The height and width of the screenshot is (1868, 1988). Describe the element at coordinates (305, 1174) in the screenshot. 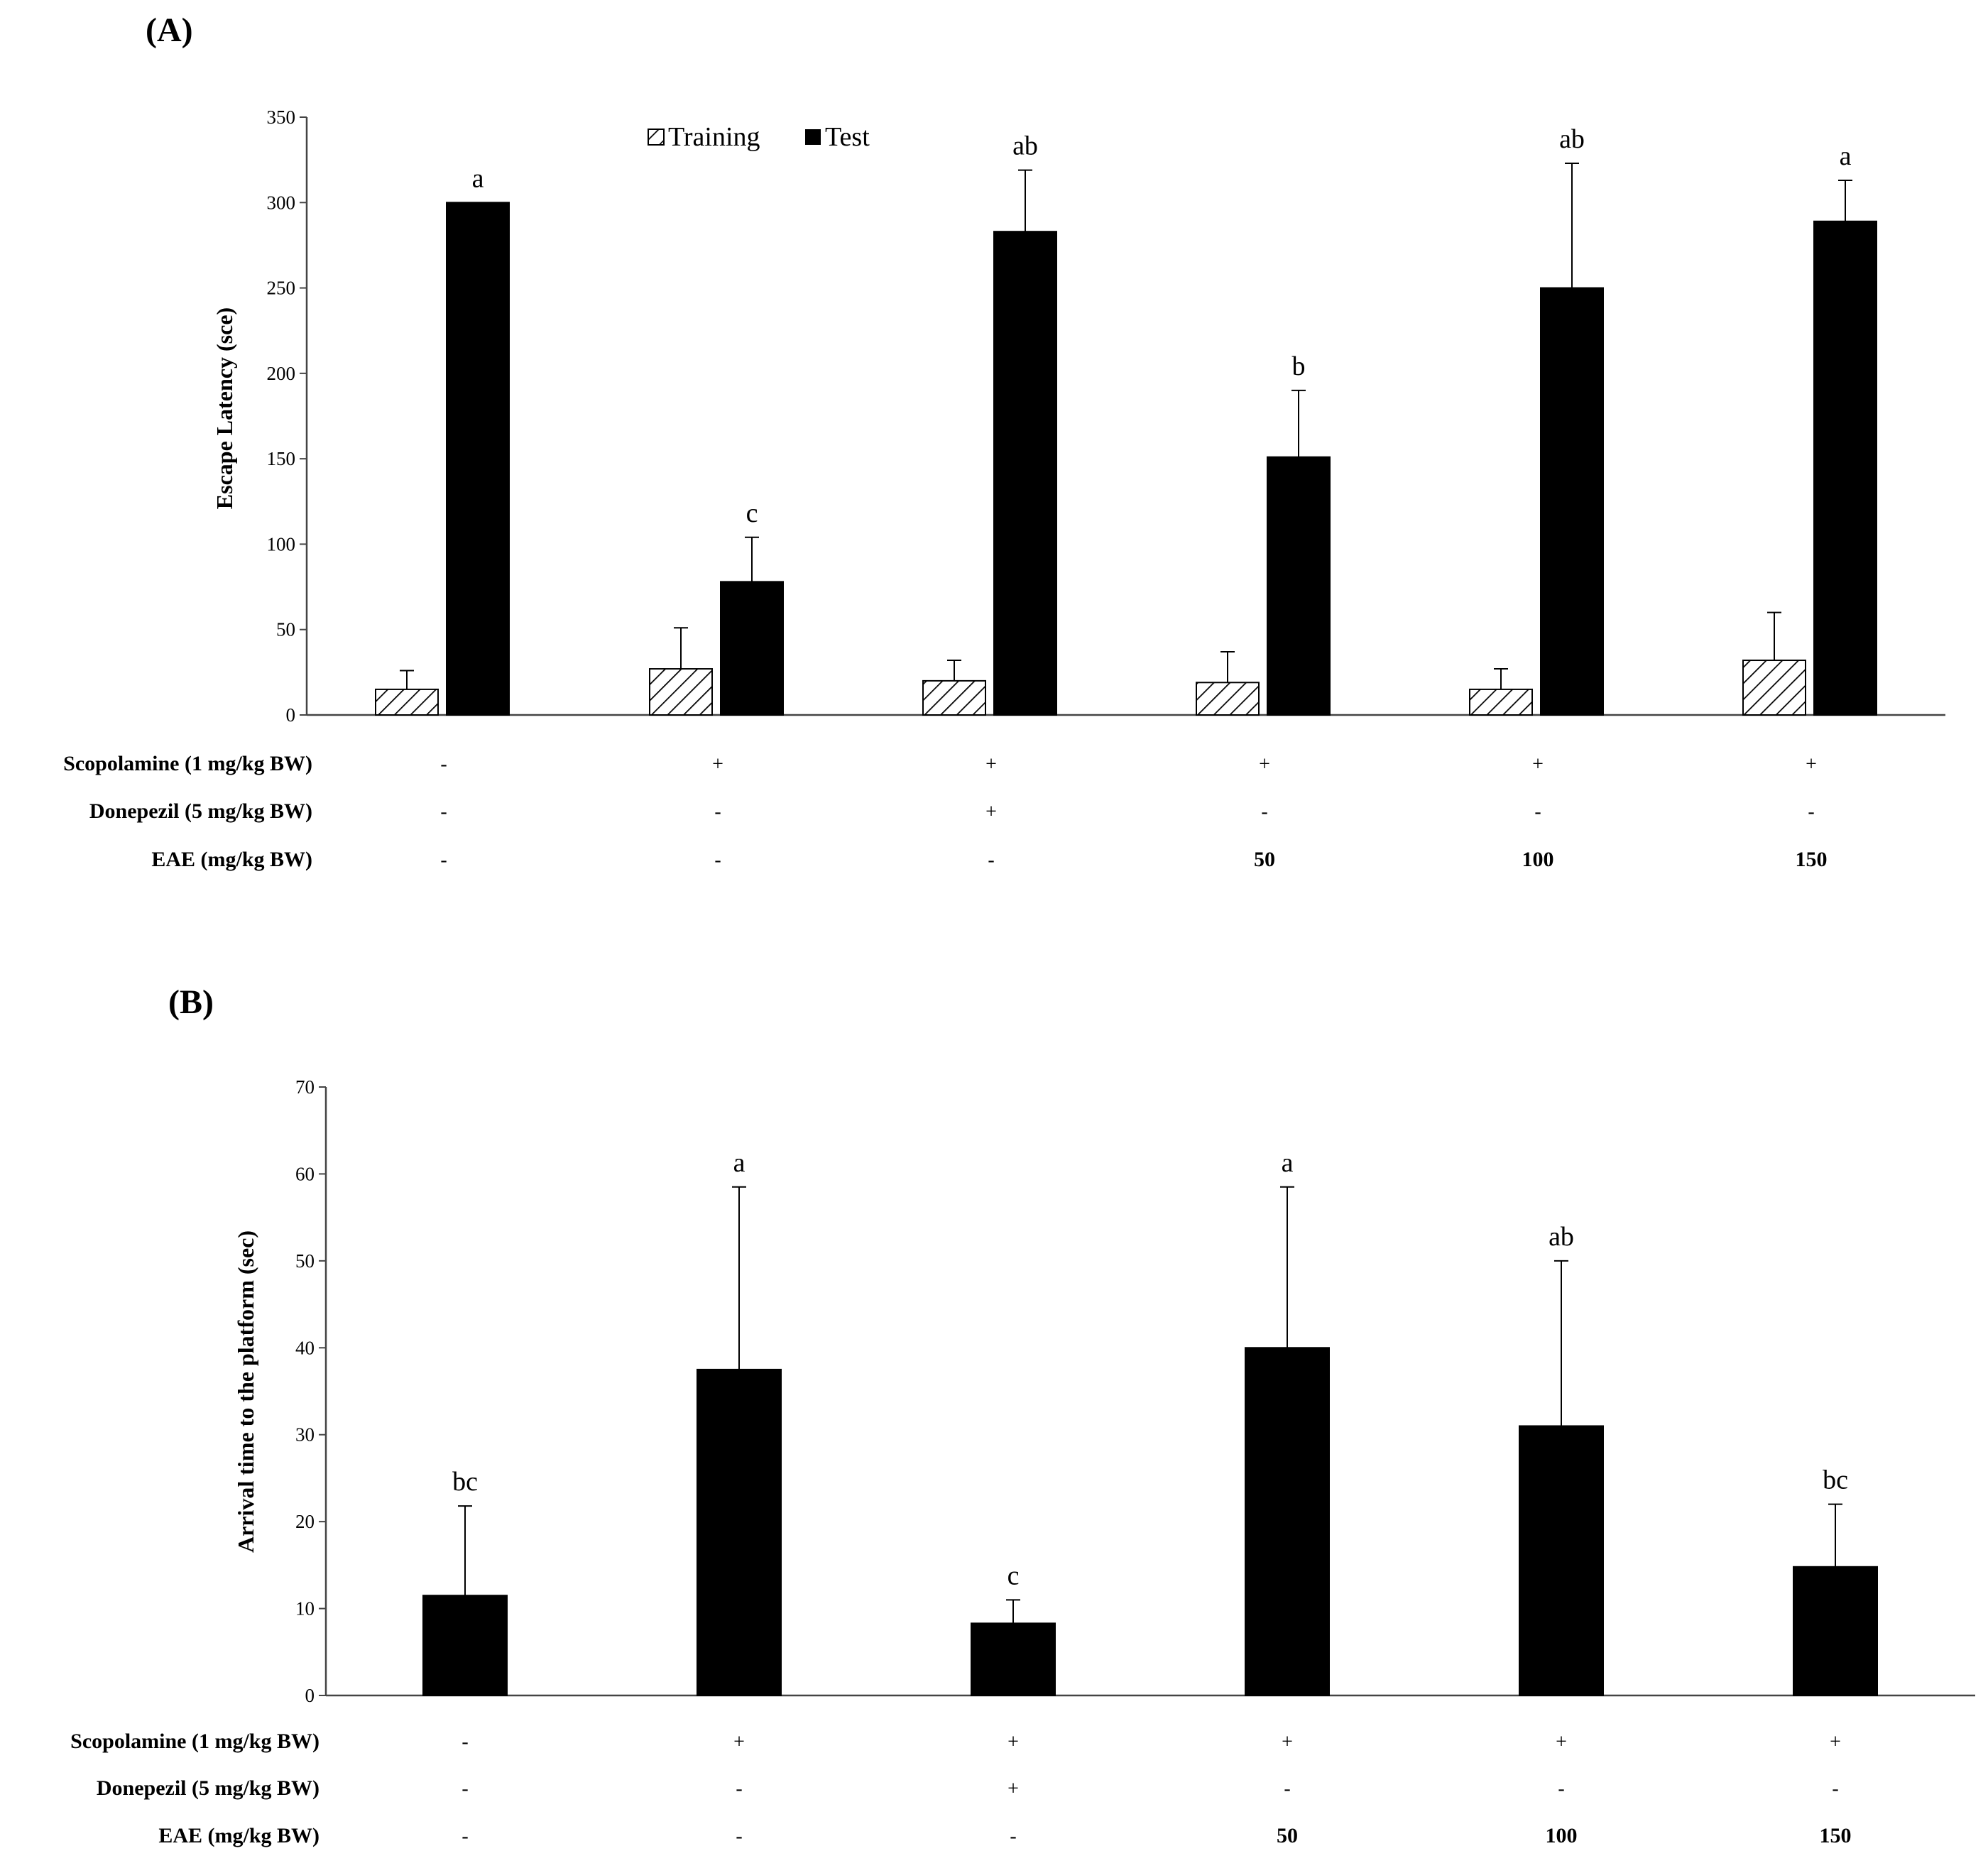

I see `b-y-tick-label: 60` at that location.